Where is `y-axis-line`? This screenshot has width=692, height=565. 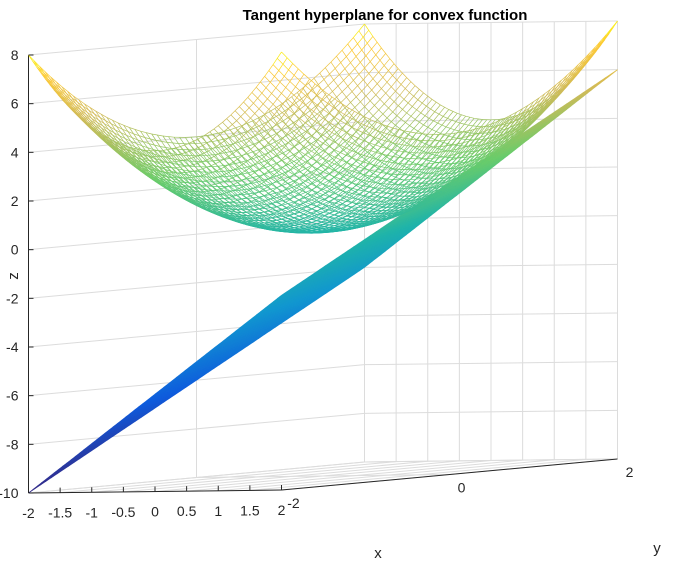 y-axis-line is located at coordinates (449, 474).